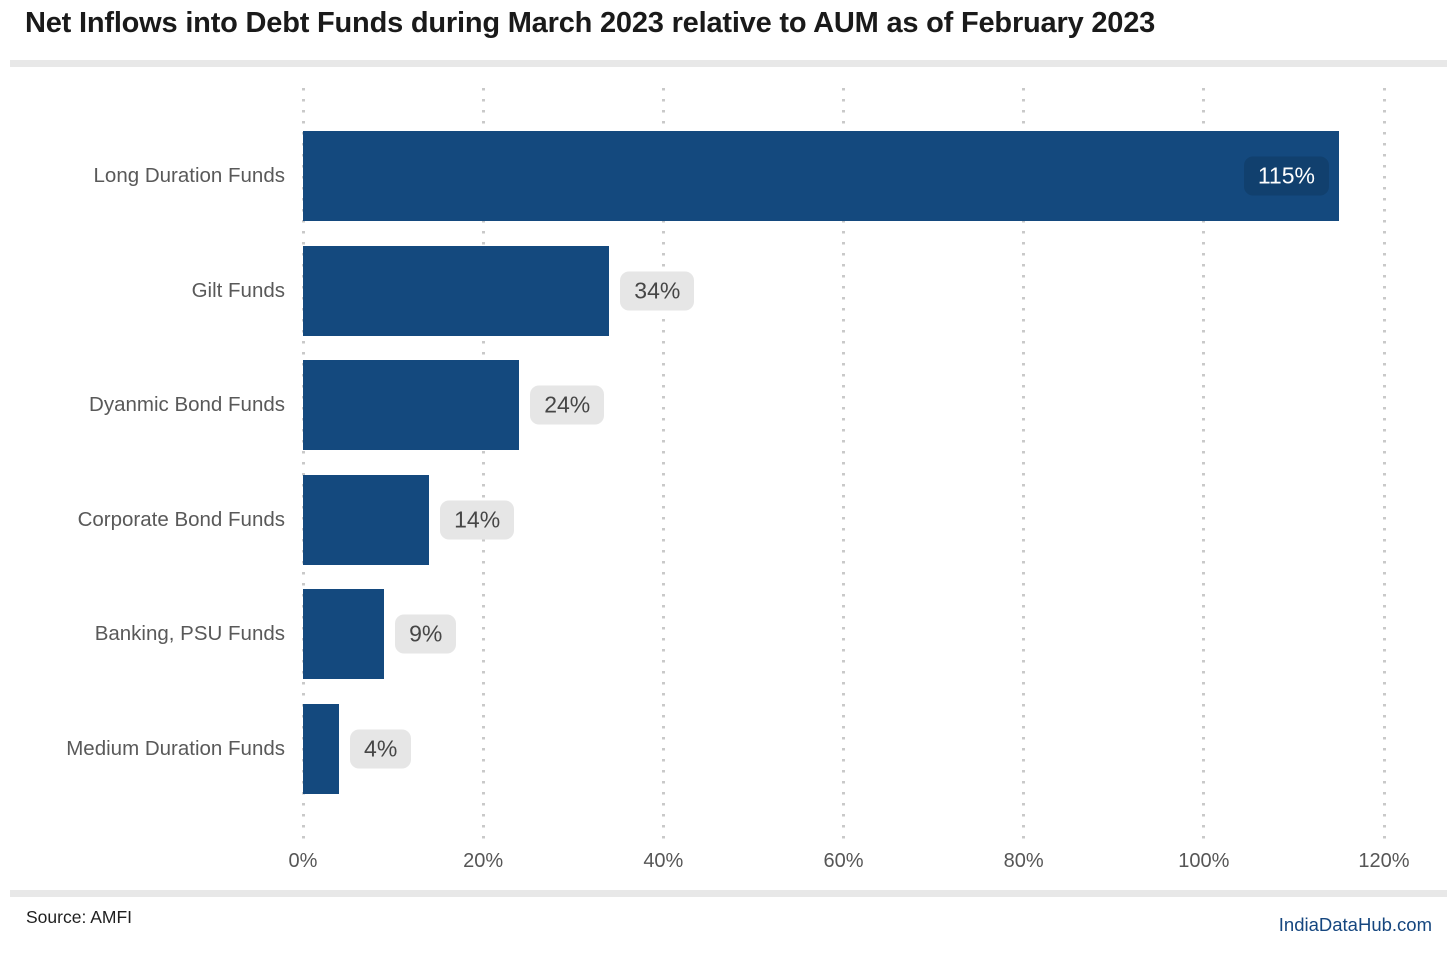 This screenshot has width=1456, height=954. Describe the element at coordinates (736, 405) in the screenshot. I see `bar-row: Dyanmic Bond Funds 24%` at that location.